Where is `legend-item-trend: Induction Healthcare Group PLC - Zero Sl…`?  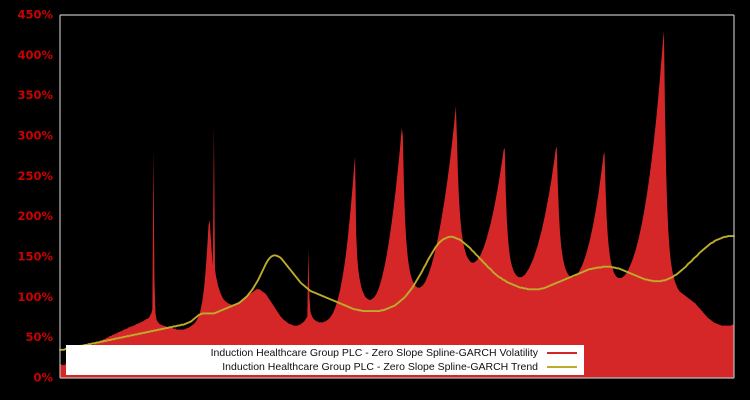 legend-item-trend: Induction Healthcare Group PLC - Zero Sl… is located at coordinates (325, 367).